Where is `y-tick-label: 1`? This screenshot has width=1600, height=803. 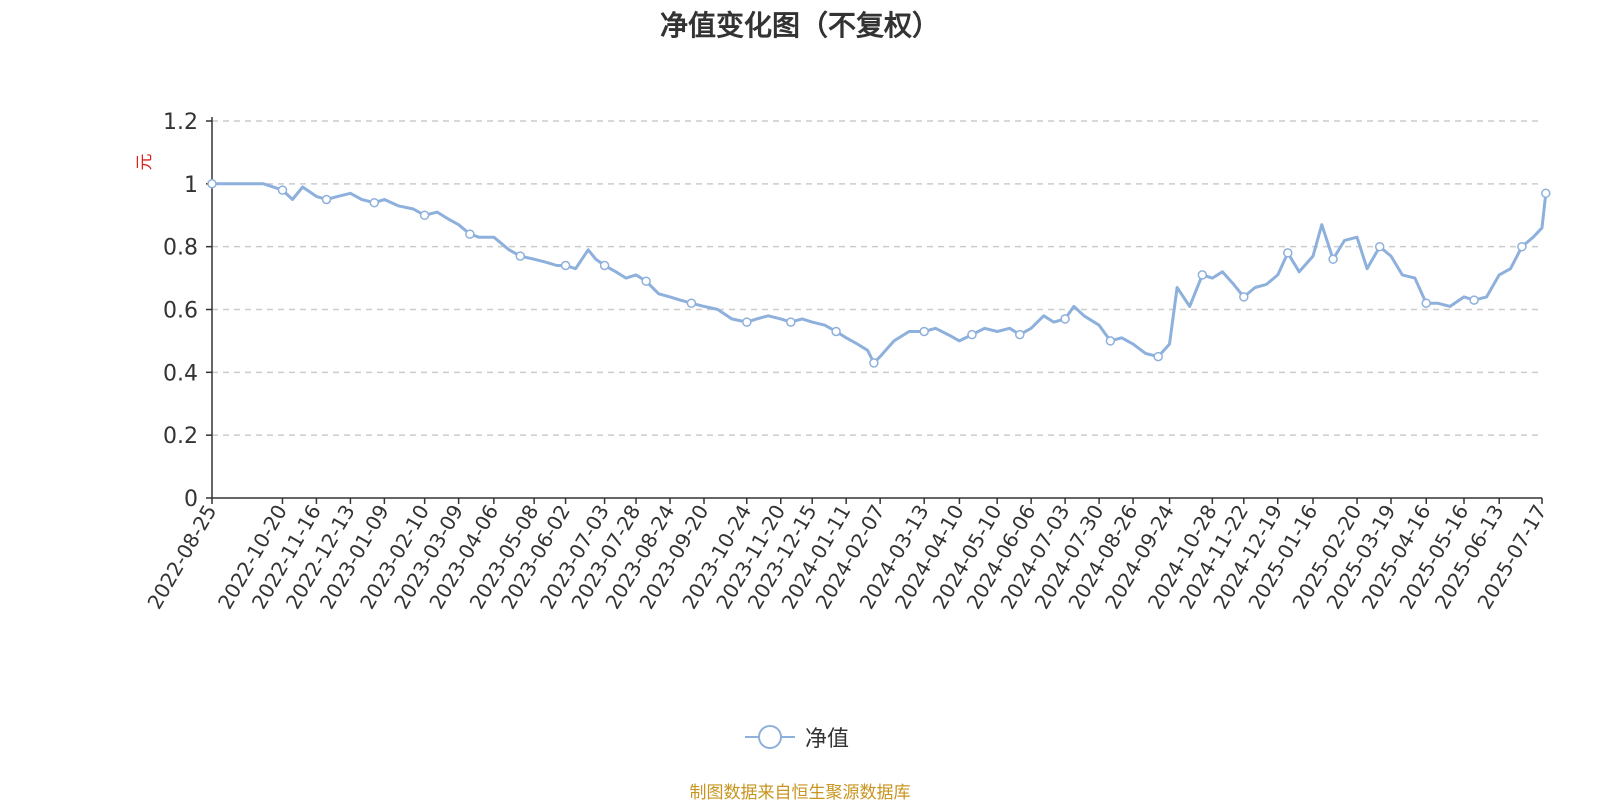 y-tick-label: 1 is located at coordinates (191, 185).